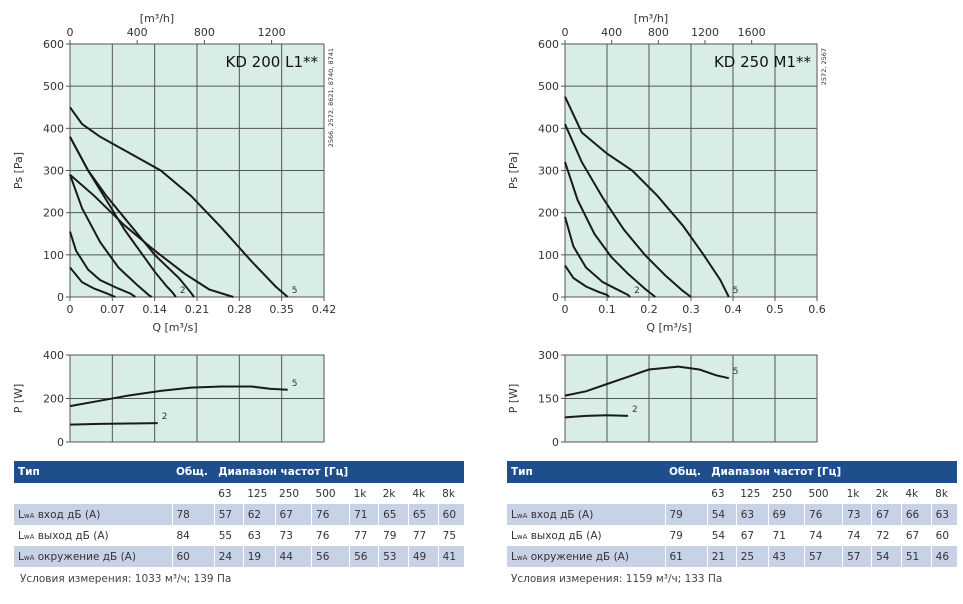  I want to click on model-title: KD 250 M1**, so click(763, 62).